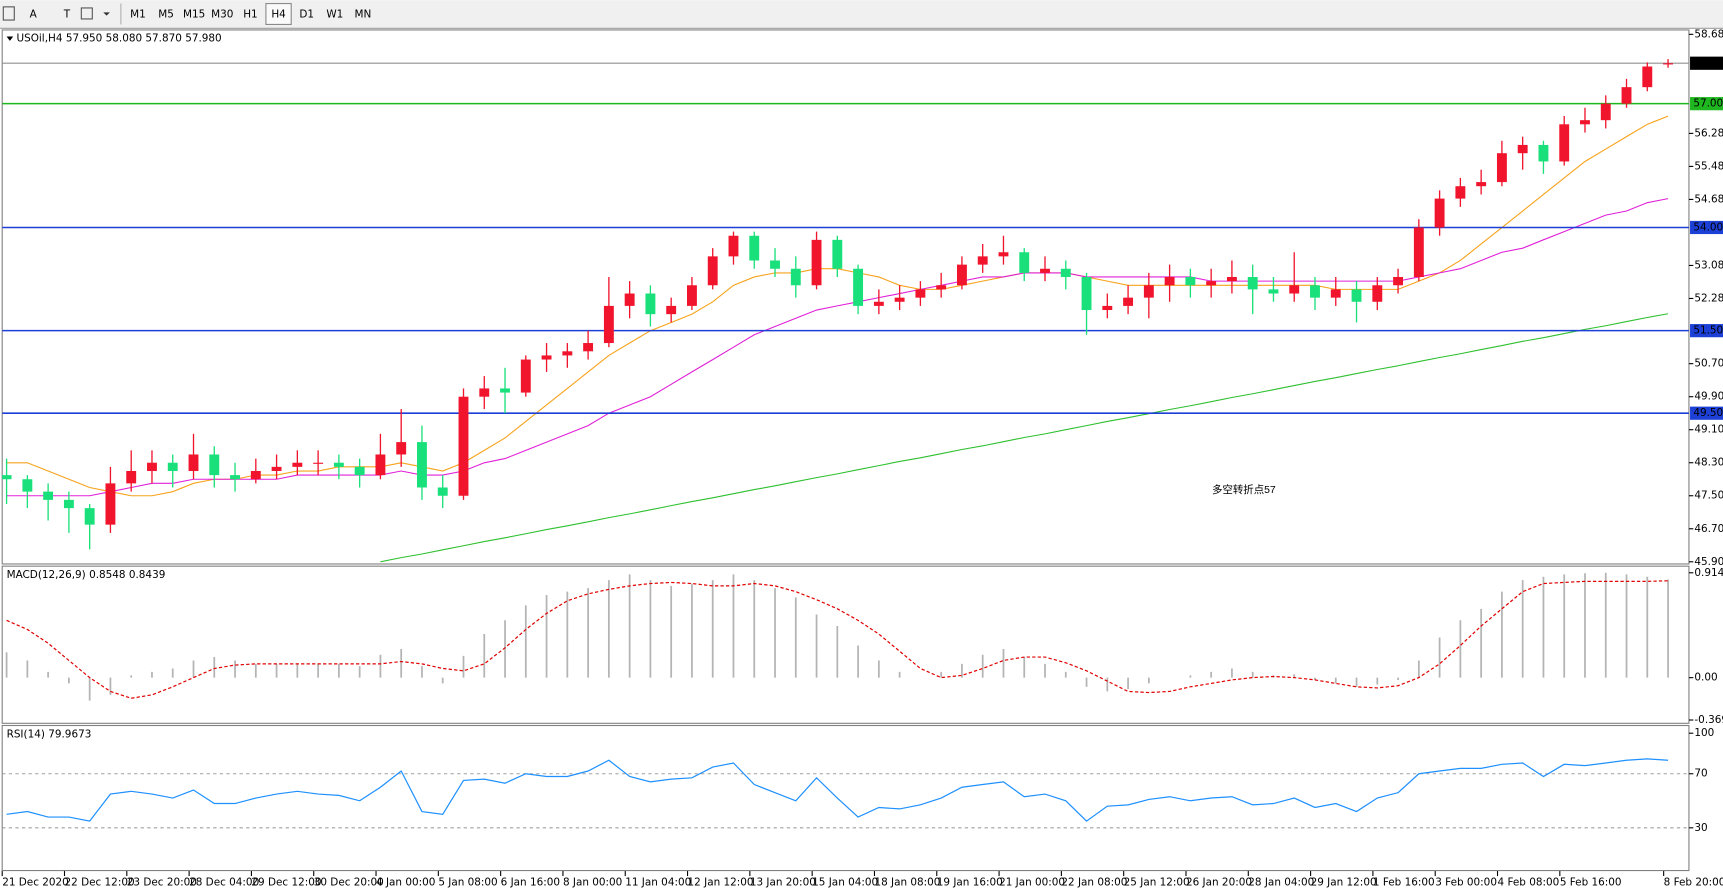 Image resolution: width=1723 pixels, height=895 pixels. What do you see at coordinates (1466, 883) in the screenshot?
I see `x-tick-label: 3 Feb 00:00` at bounding box center [1466, 883].